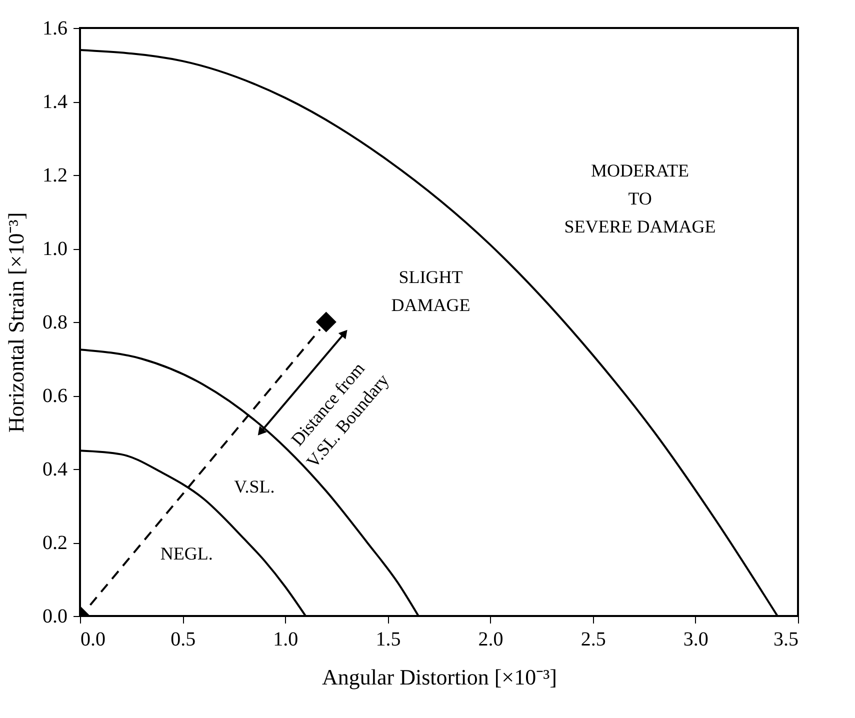 Image resolution: width=855 pixels, height=718 pixels. Describe the element at coordinates (55, 29) in the screenshot. I see `y-tick-label: 1.6` at that location.